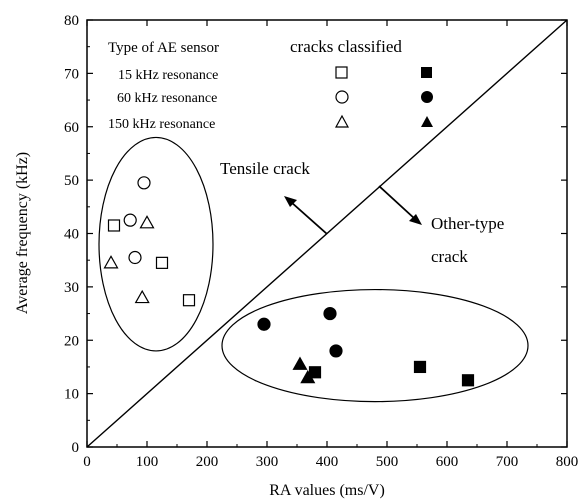 Image resolution: width=587 pixels, height=499 pixels. Describe the element at coordinates (567, 462) in the screenshot. I see `x-tick-label: 800` at that location.